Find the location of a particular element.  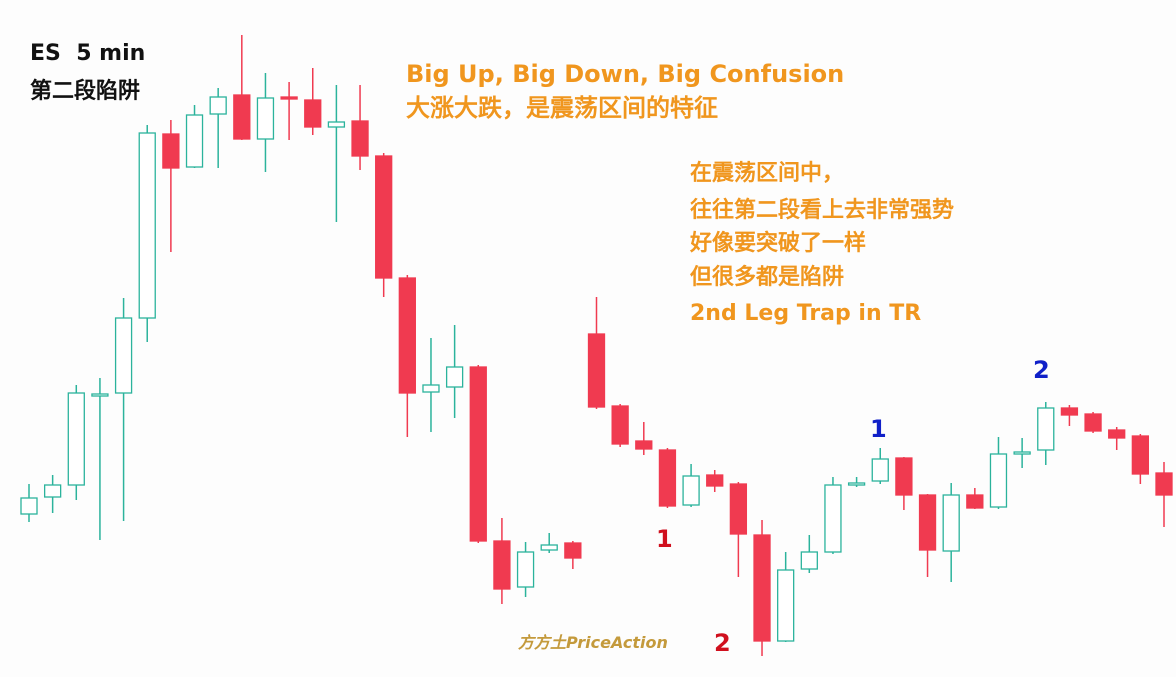

annotation: Big Up, Big Down, Big Confusion is located at coordinates (625, 74).